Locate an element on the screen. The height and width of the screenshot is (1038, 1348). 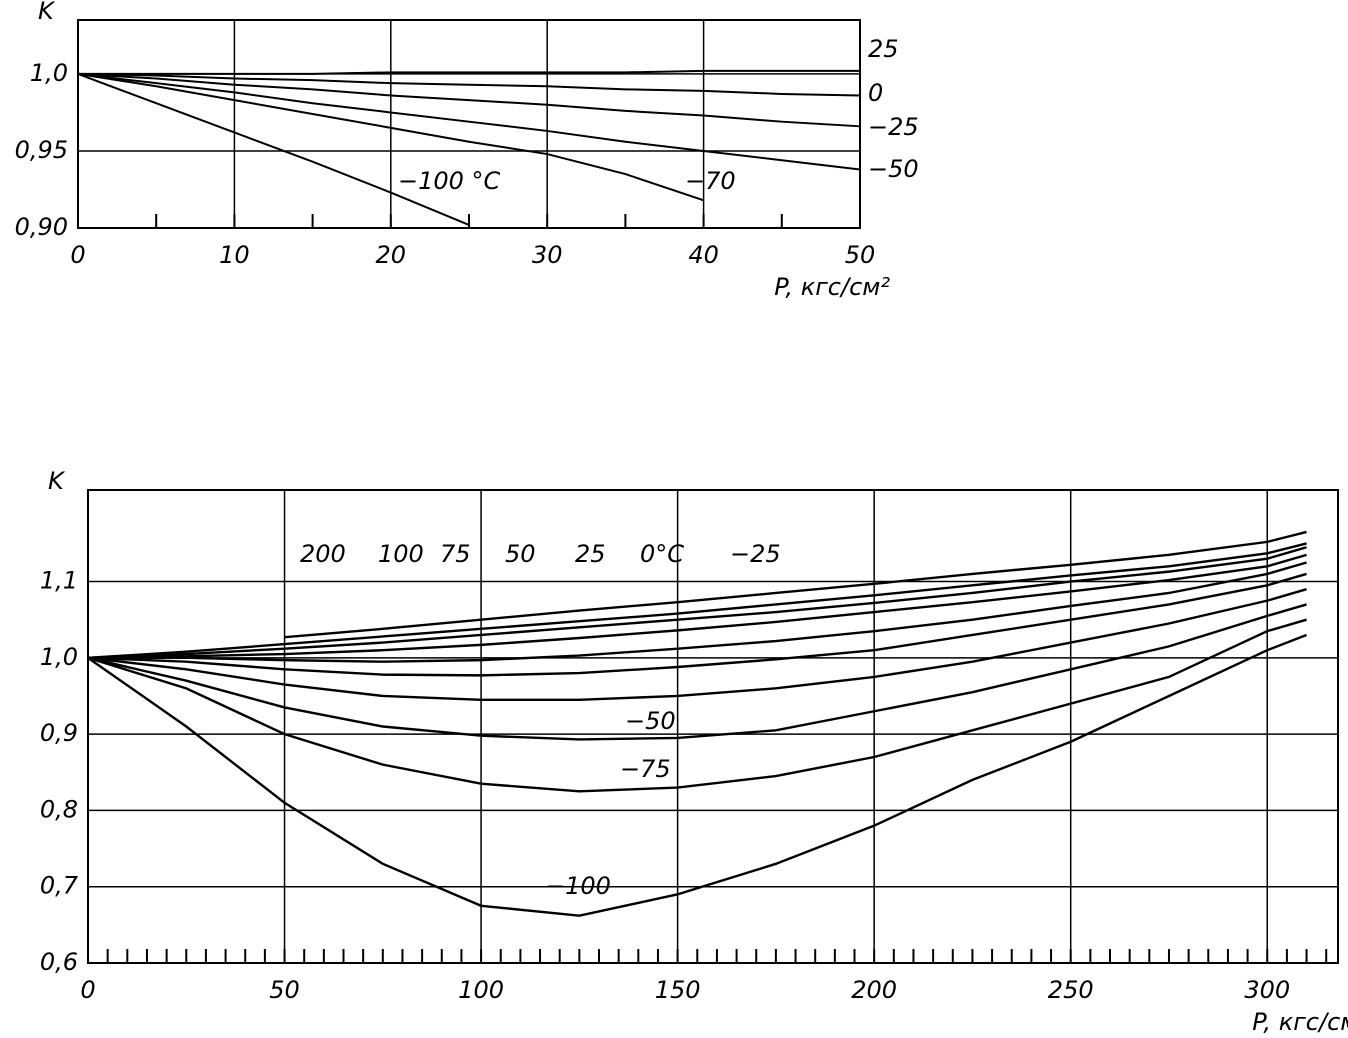
y-tick-label: 0,8 is located at coordinates (59, 809).